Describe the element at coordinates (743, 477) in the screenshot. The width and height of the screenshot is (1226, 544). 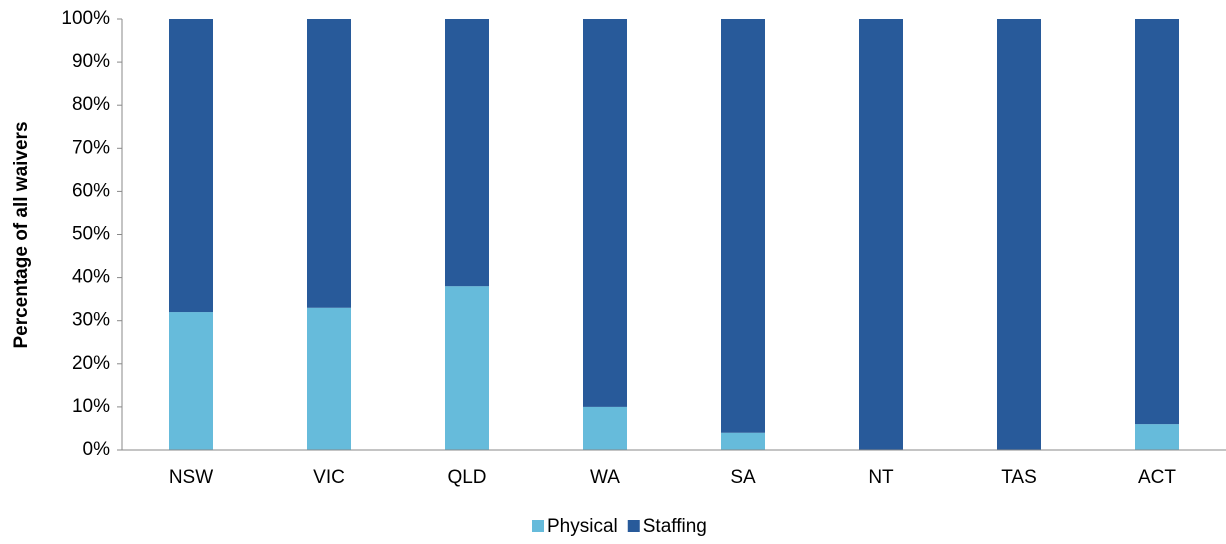
I see `x-tick-label: SA` at that location.